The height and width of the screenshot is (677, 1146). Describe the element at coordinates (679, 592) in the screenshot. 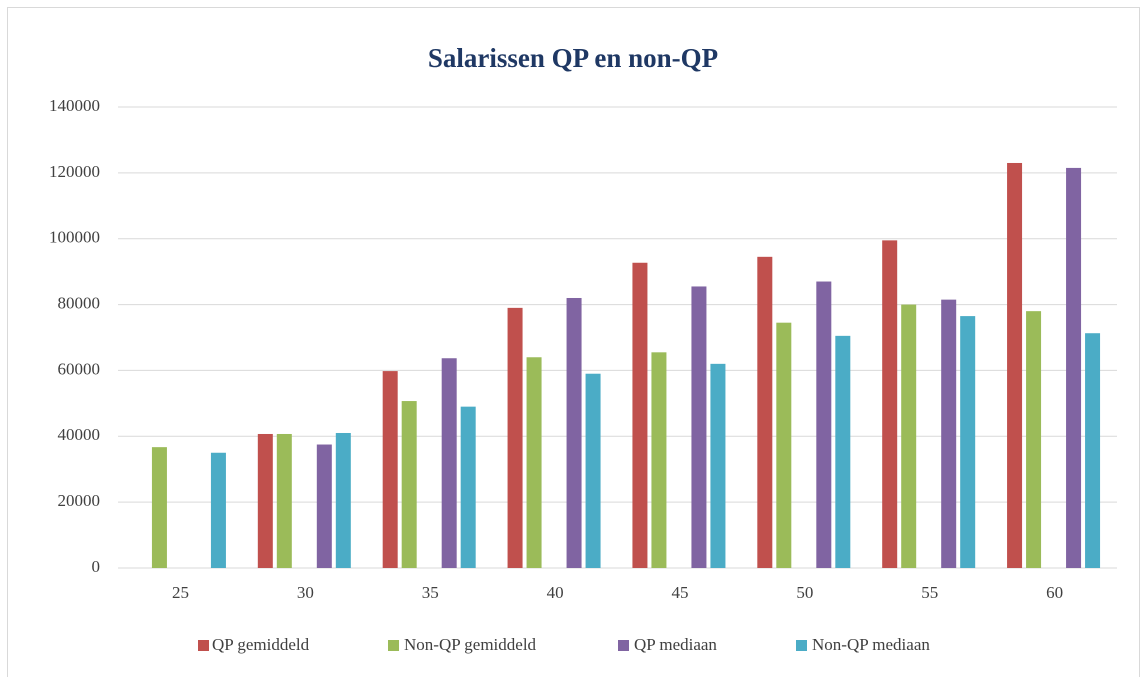

I see `x-tick-label: 45` at that location.